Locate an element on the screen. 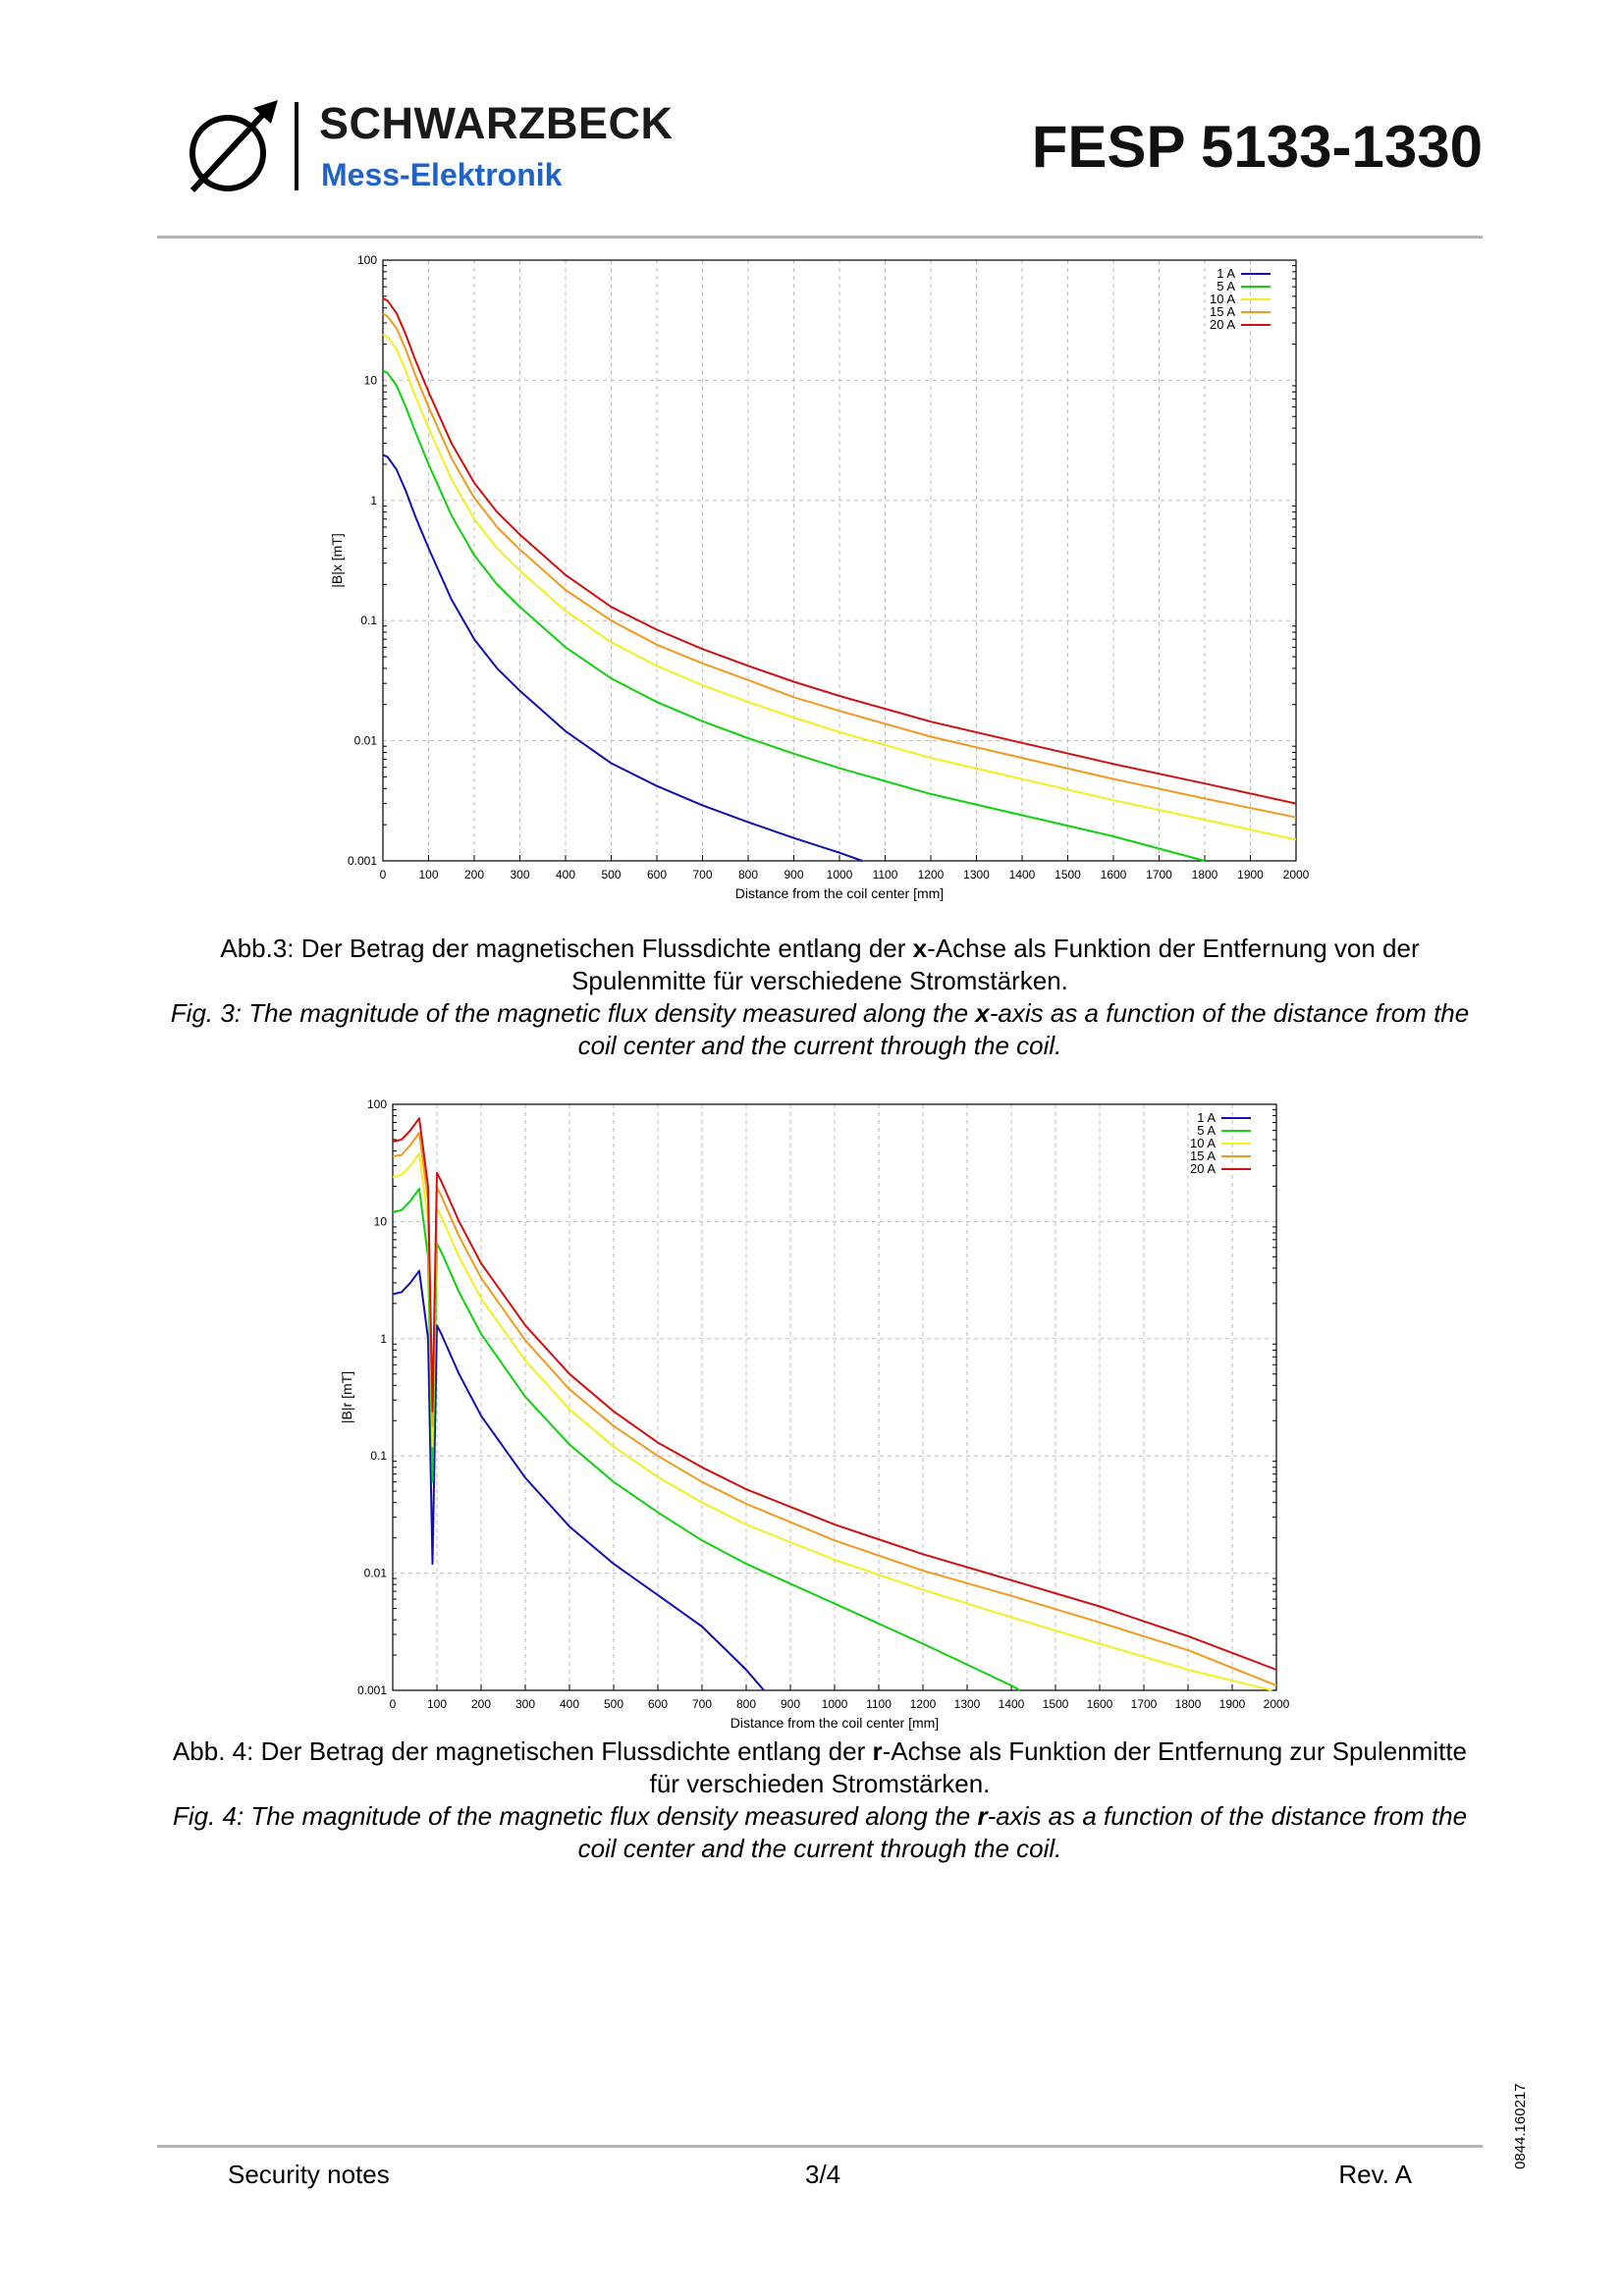 This screenshot has height=2296, width=1623. page-footer: Security notes 3/4 Rev. A is located at coordinates (820, 2169).